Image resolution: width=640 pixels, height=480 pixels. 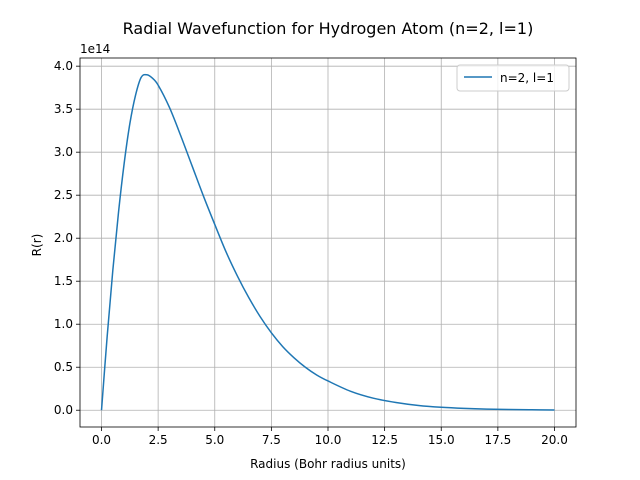 What do you see at coordinates (384, 440) in the screenshot?
I see `x-tick-label: 12.5` at bounding box center [384, 440].